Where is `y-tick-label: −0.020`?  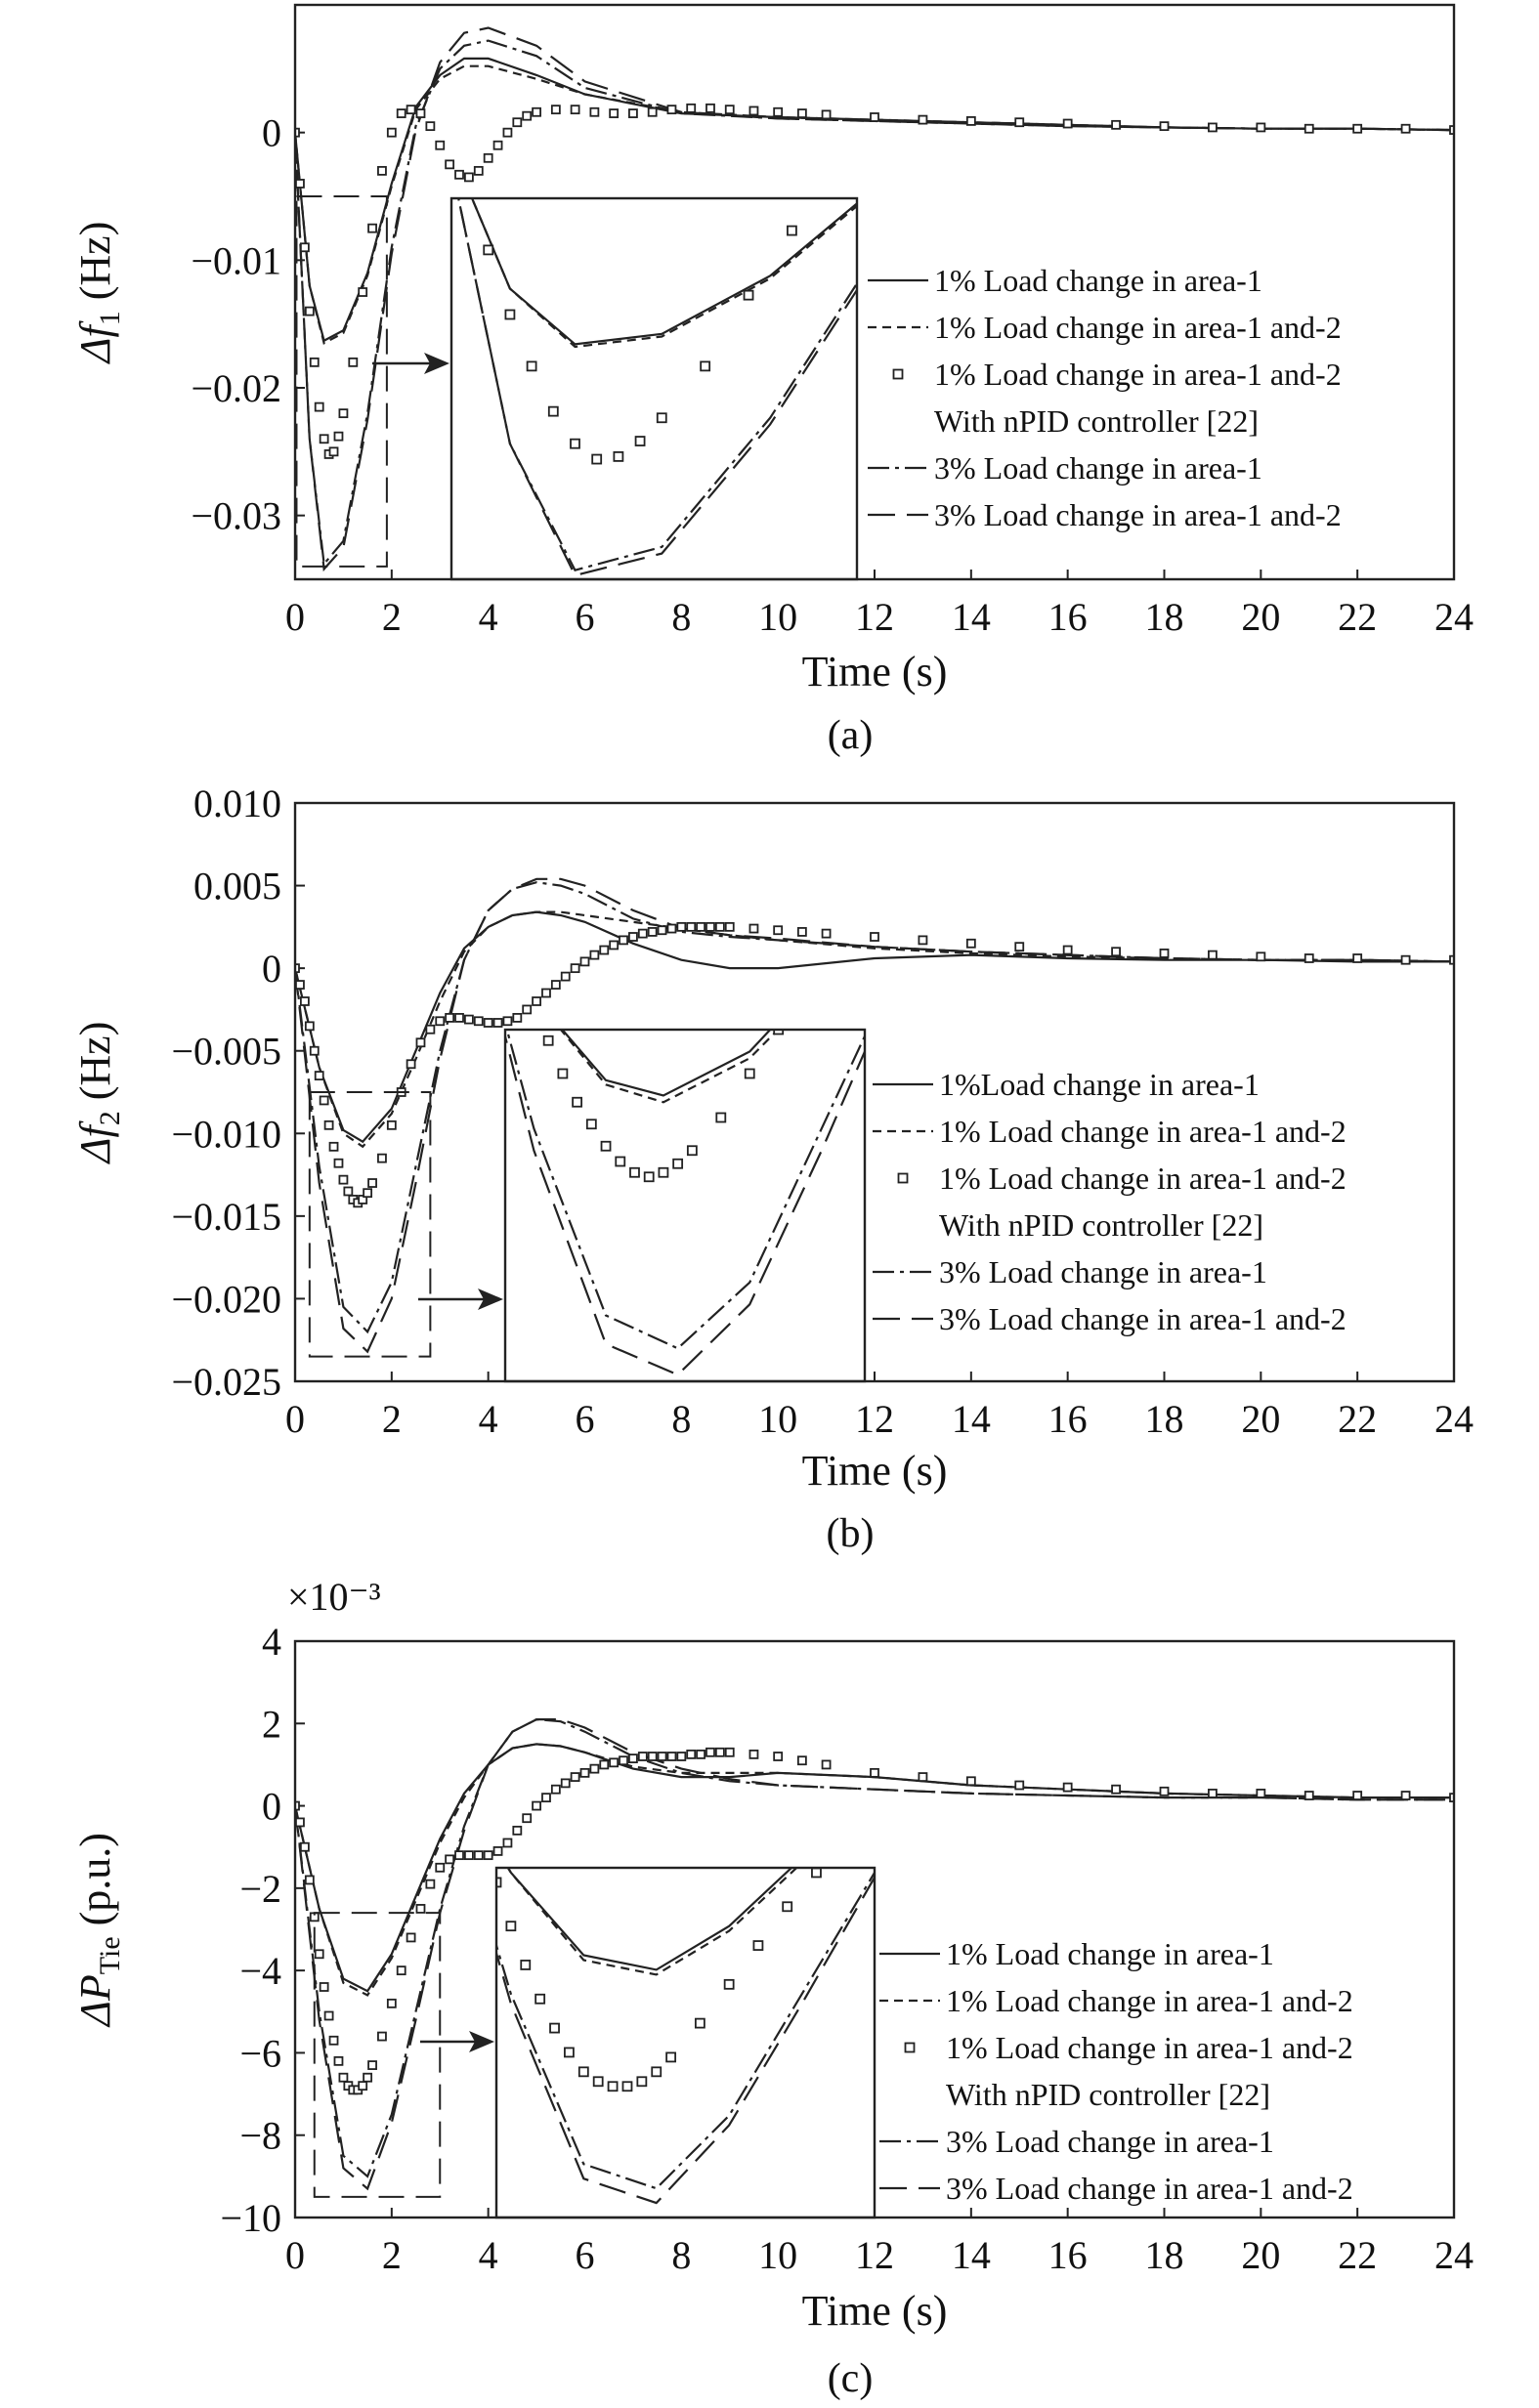 y-tick-label: −0.020 is located at coordinates (226, 1299).